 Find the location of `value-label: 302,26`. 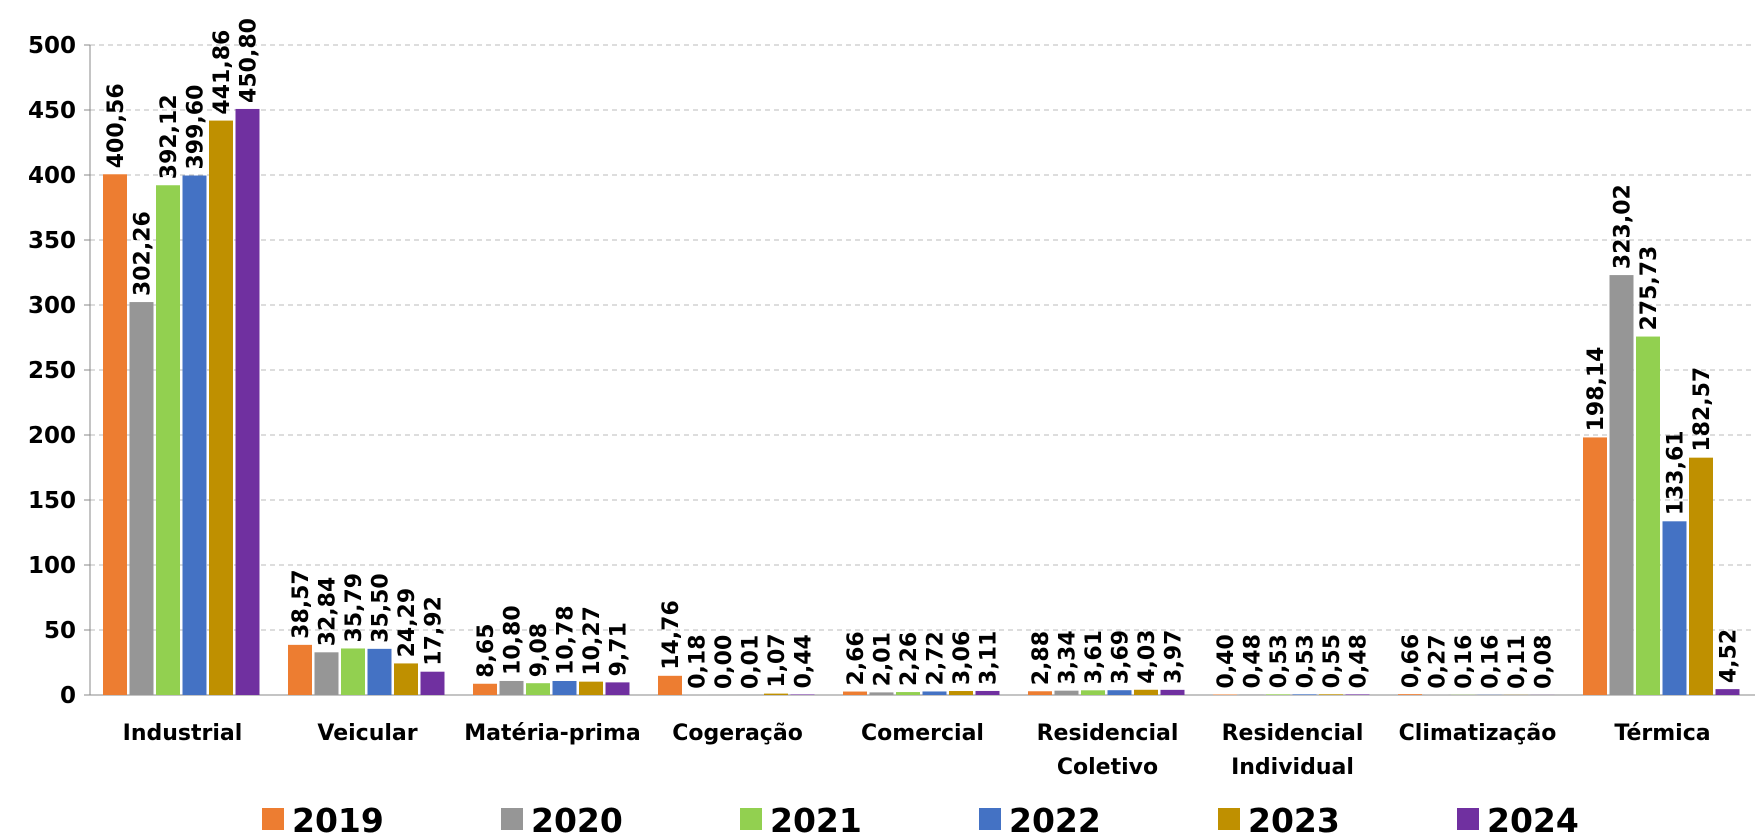

value-label: 302,26 is located at coordinates (143, 253).